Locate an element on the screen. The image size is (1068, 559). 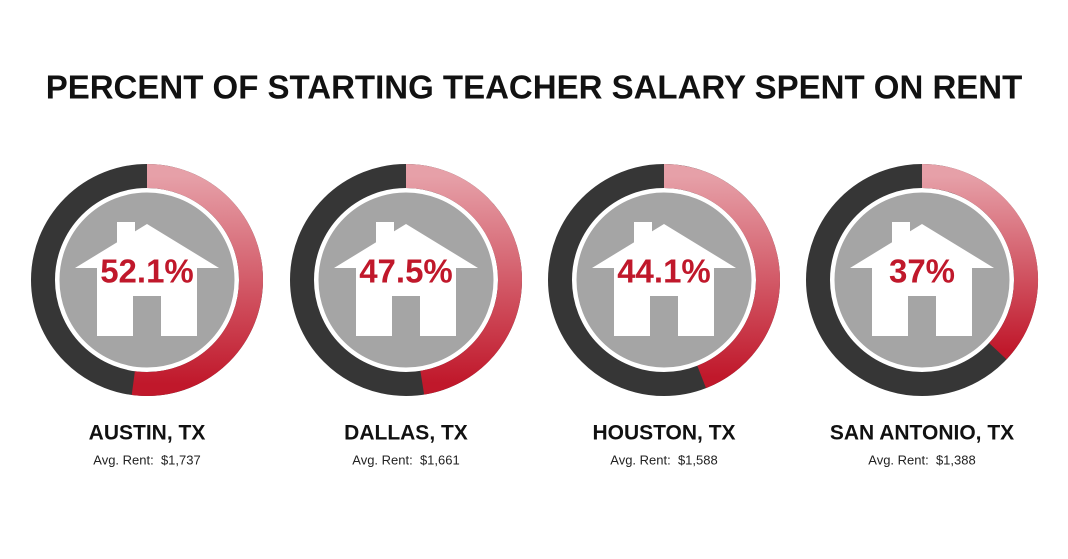
rent-label: Avg. Rent: $1,737 is located at coordinates (146, 459).